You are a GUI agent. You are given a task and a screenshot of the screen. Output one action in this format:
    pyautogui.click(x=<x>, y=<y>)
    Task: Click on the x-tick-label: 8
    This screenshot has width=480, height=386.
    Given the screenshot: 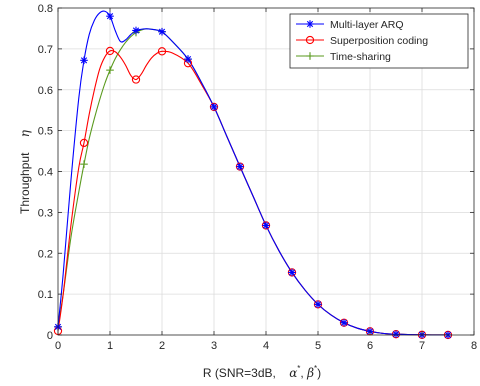 What is the action you would take?
    pyautogui.click(x=474, y=346)
    